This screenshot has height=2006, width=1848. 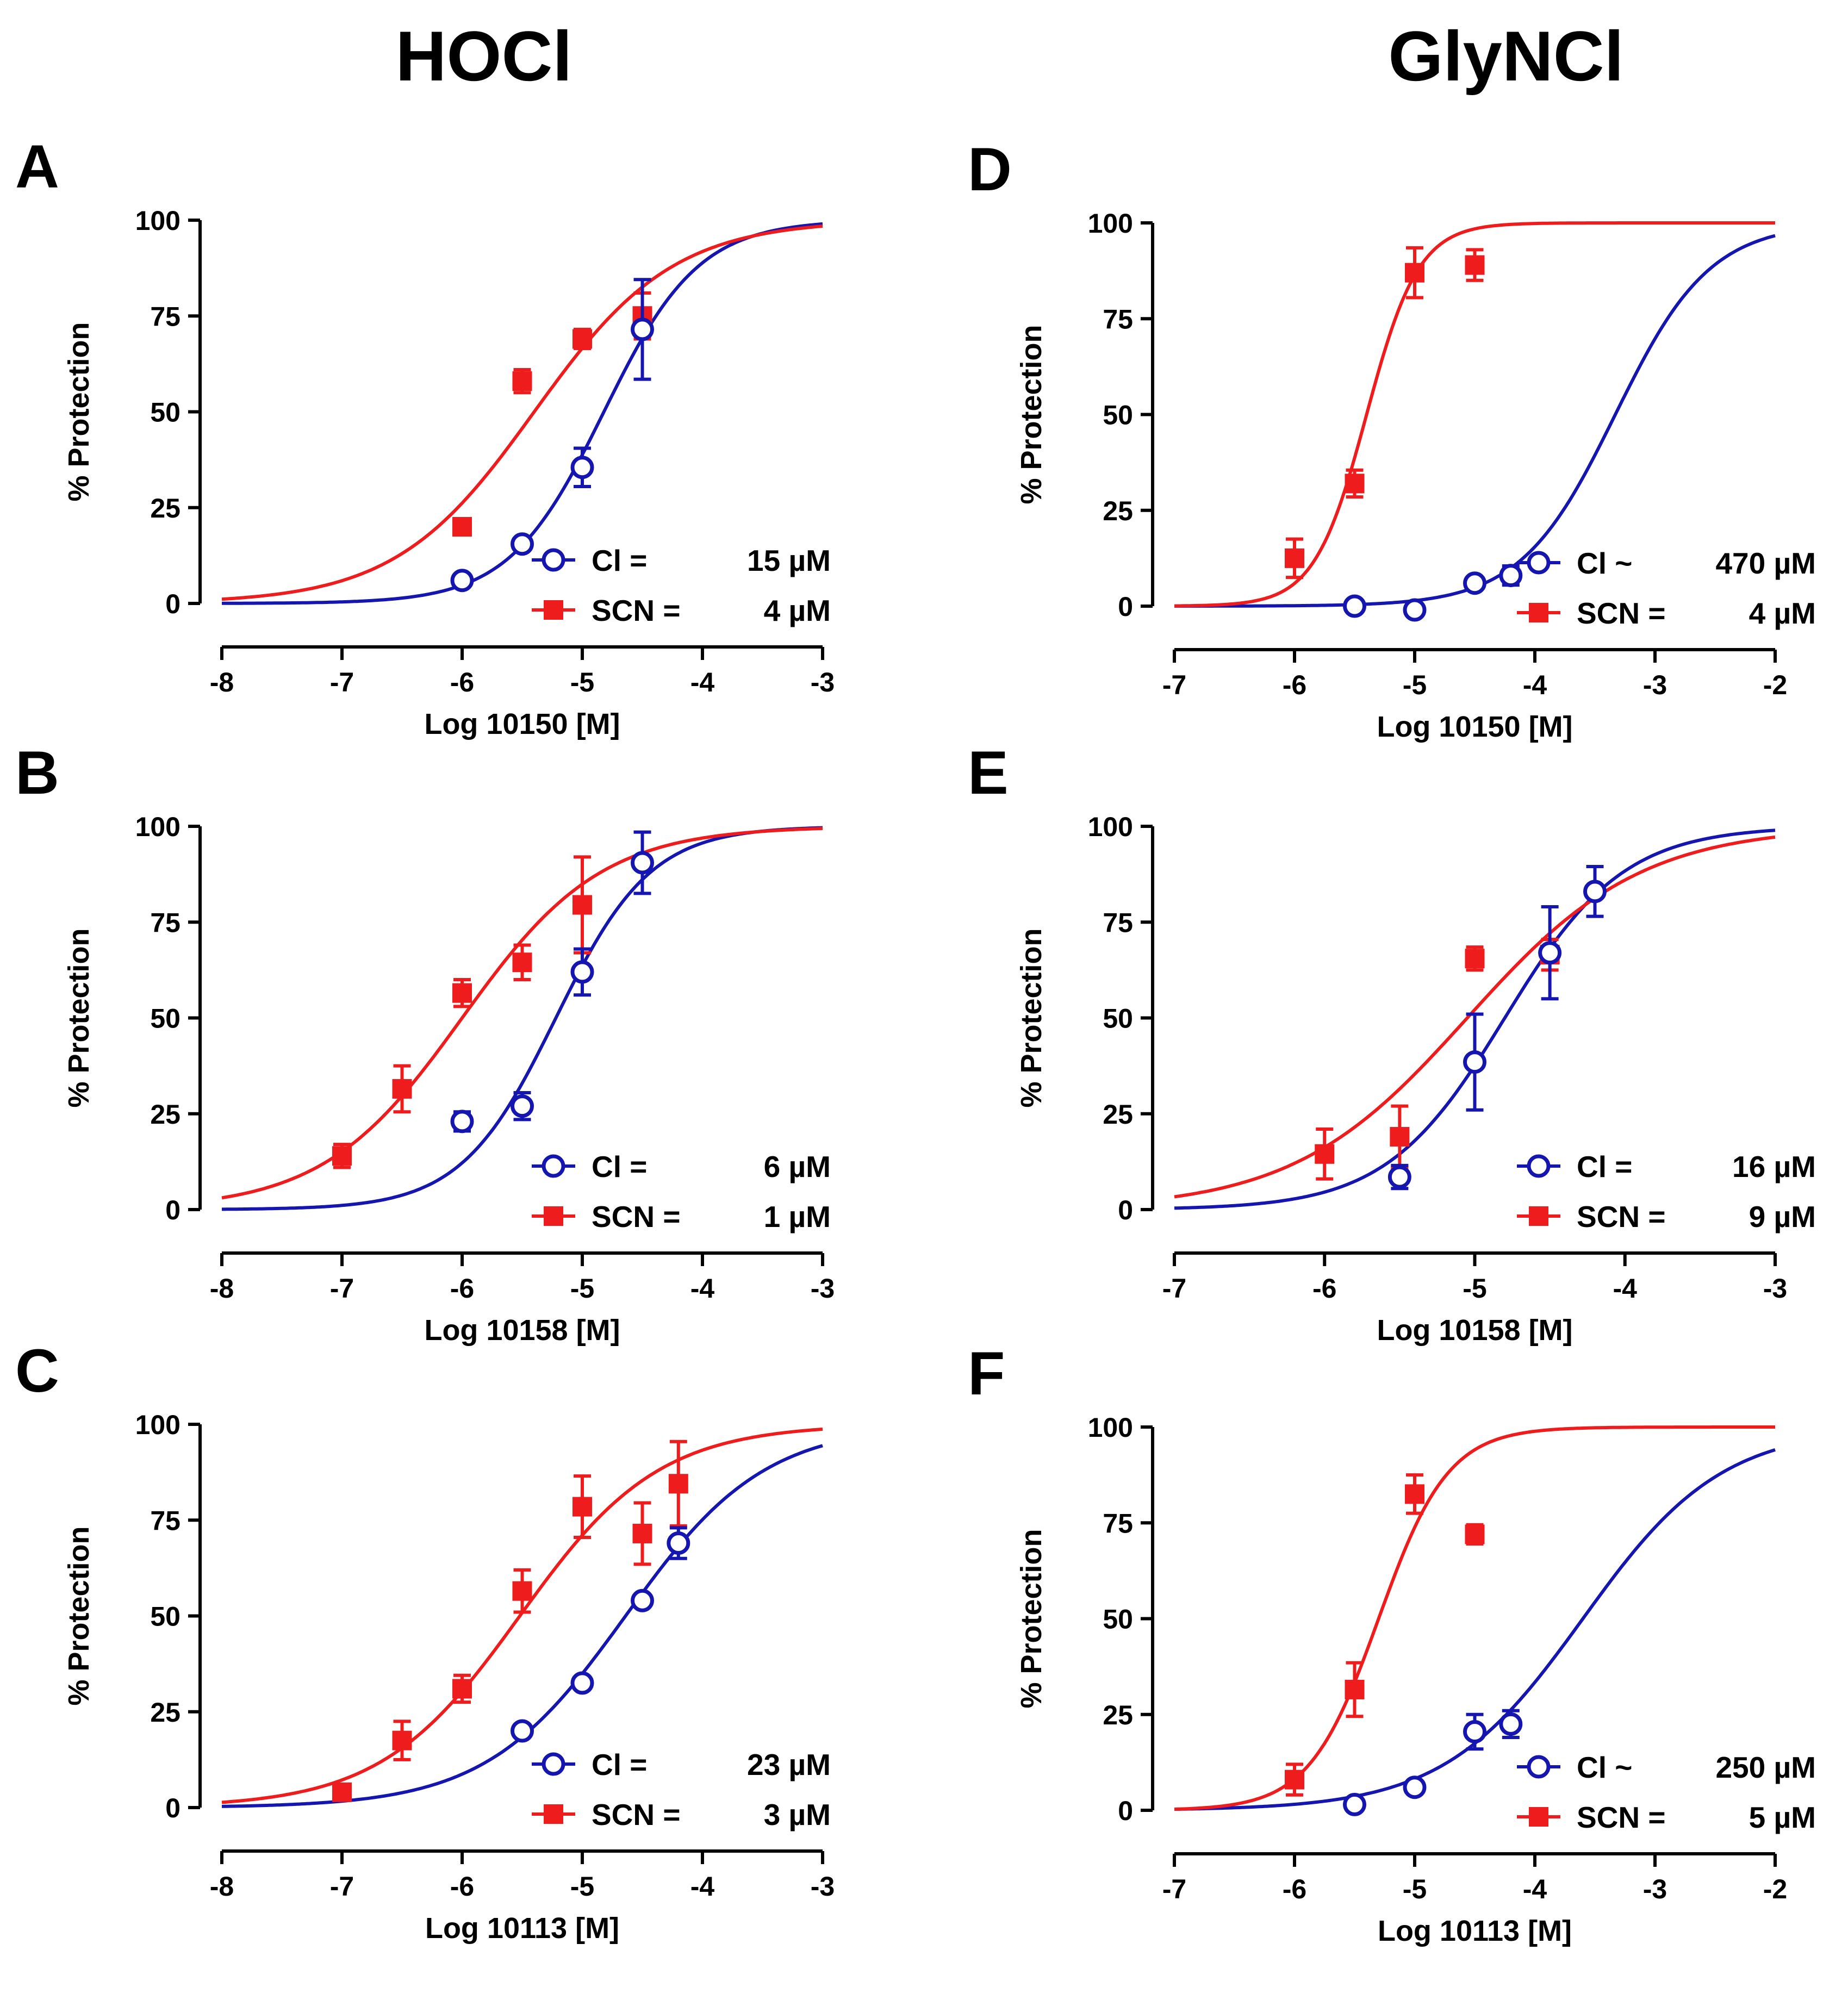 What do you see at coordinates (789, 1765) in the screenshot?
I see `legend-value: 23 µM` at bounding box center [789, 1765].